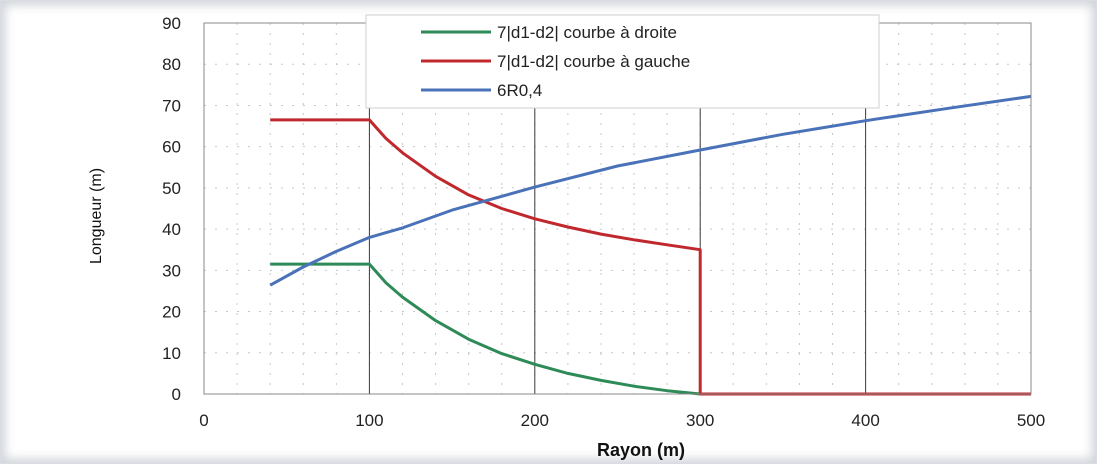 The height and width of the screenshot is (465, 1097). I want to click on x-tick-label: 0, so click(203, 420).